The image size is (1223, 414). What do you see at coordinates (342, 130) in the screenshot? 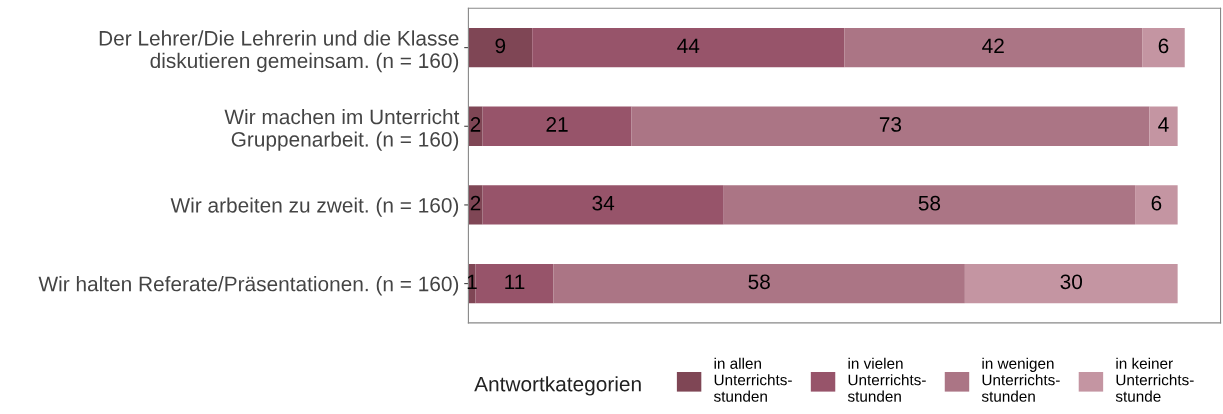
I see `y-tick-label: Wir machen im Unterricht Gruppenarbeit. (n = 160)` at bounding box center [342, 130].